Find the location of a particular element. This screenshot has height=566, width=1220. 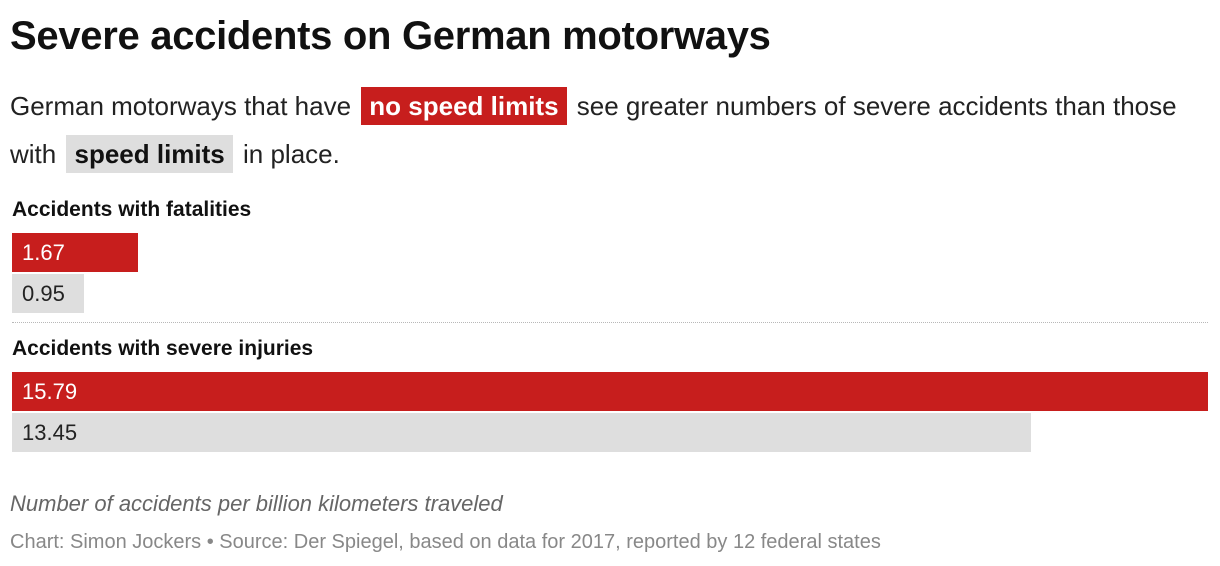

group-title-severe-injuries: Accidents with severe injuries is located at coordinates (163, 348).